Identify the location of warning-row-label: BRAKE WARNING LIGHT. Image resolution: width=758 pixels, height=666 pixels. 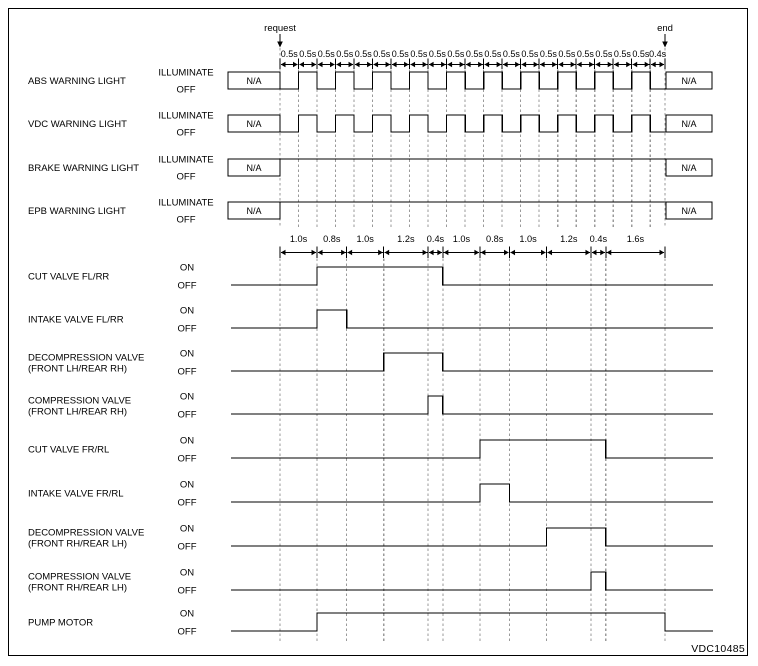
(83, 168).